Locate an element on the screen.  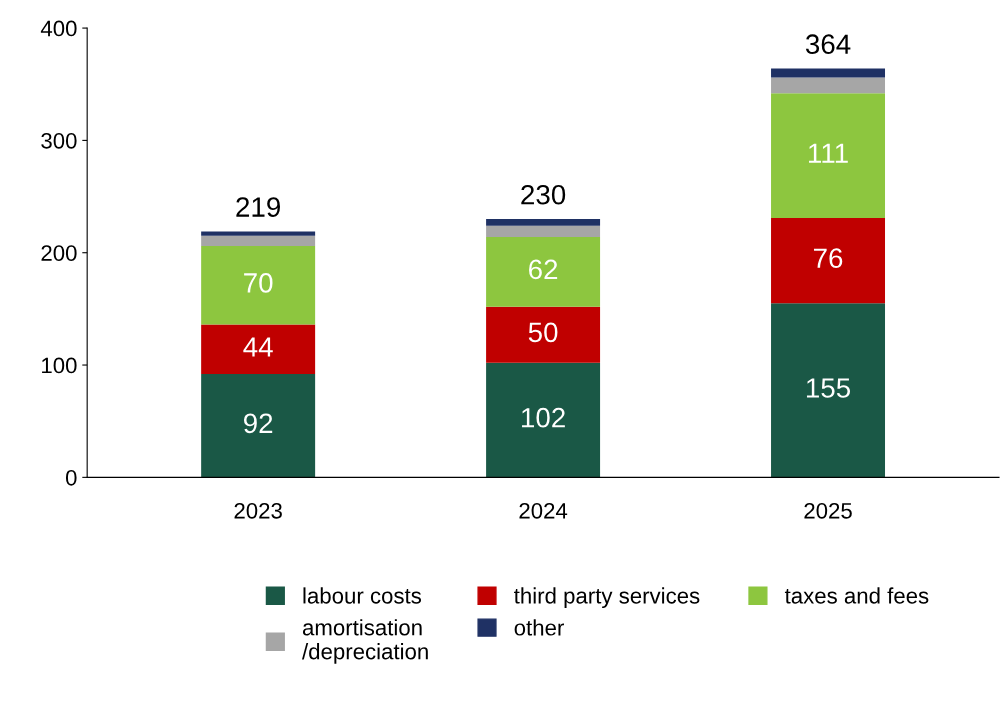
data-label: 92 is located at coordinates (258, 423).